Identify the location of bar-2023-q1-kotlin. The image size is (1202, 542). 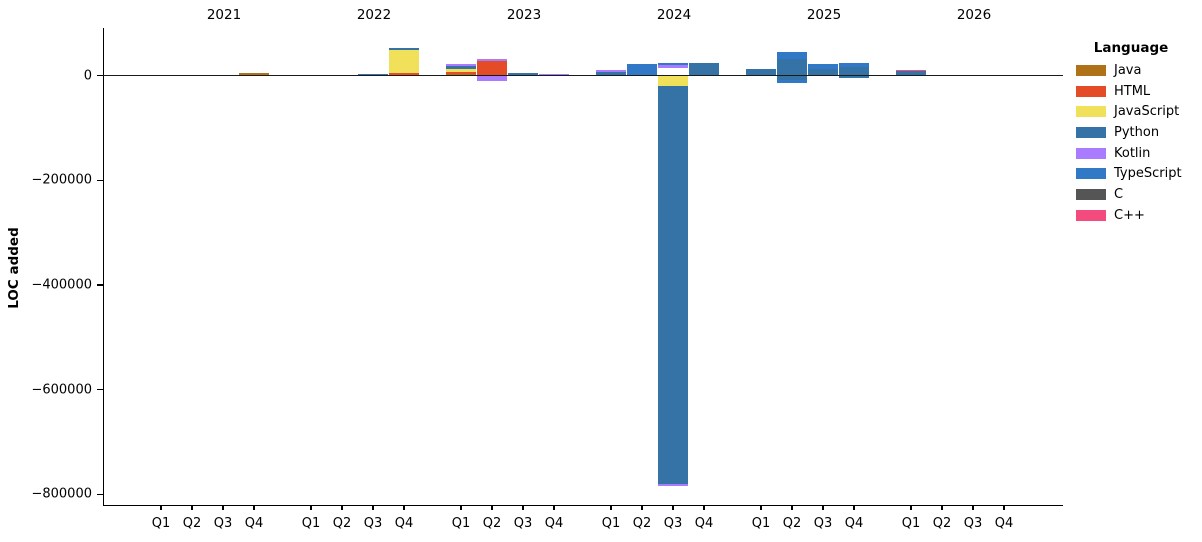
(461, 65).